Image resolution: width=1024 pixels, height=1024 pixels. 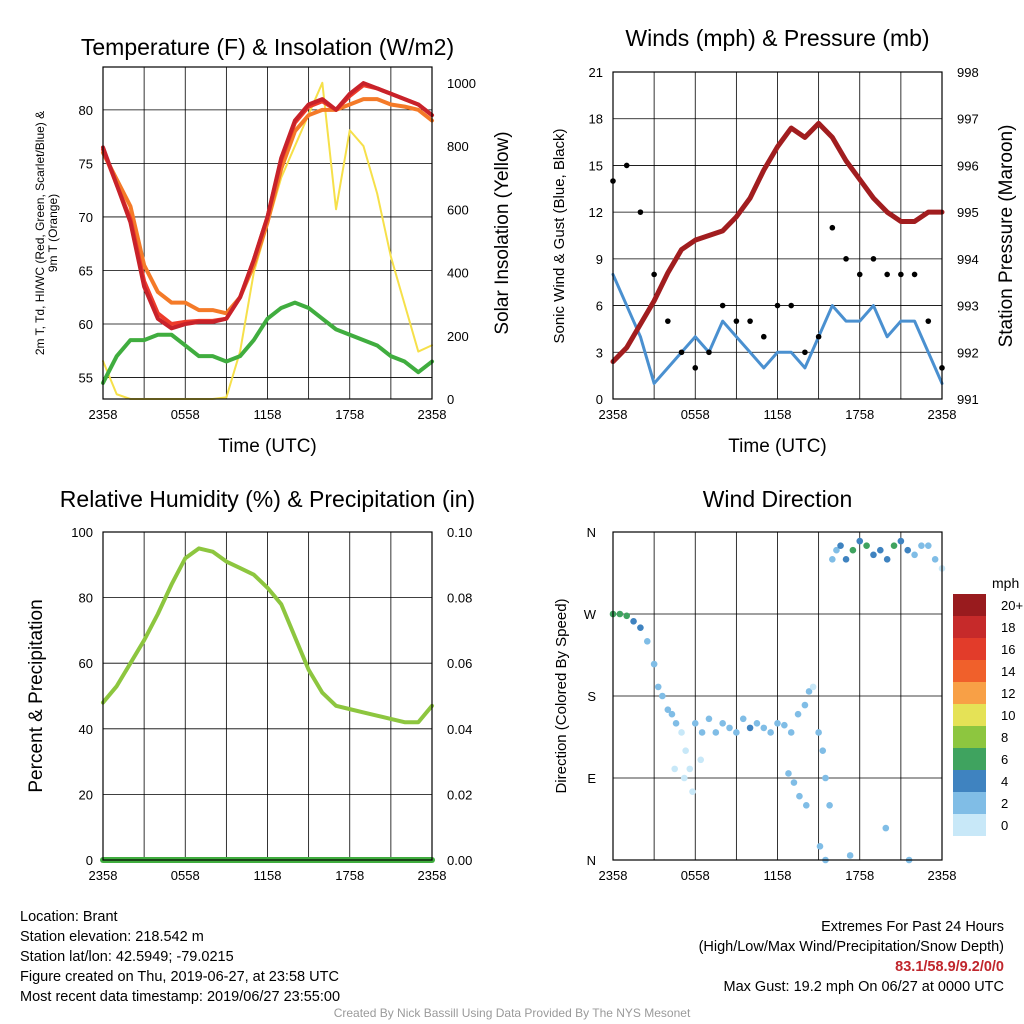 I want to click on y2-tick-label: 0.06, so click(x=459, y=663).